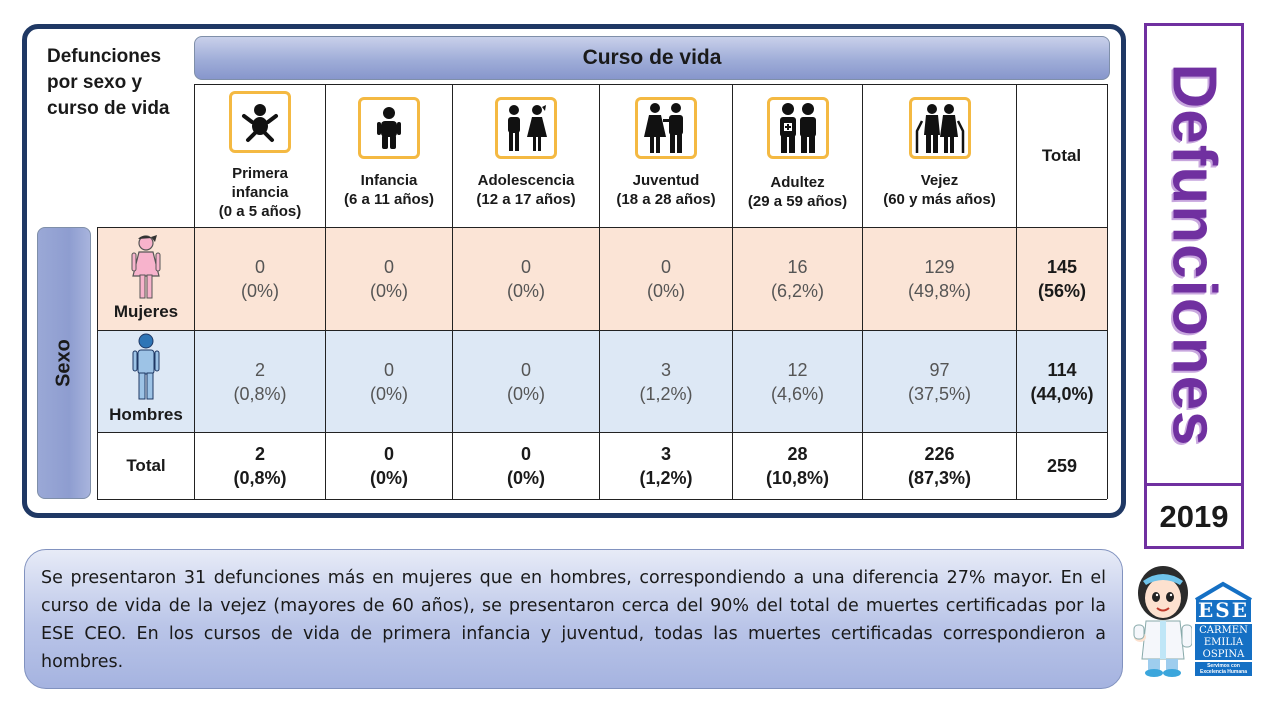 The image size is (1280, 720). I want to click on logo-name-line: CARMEN, so click(1223, 630).